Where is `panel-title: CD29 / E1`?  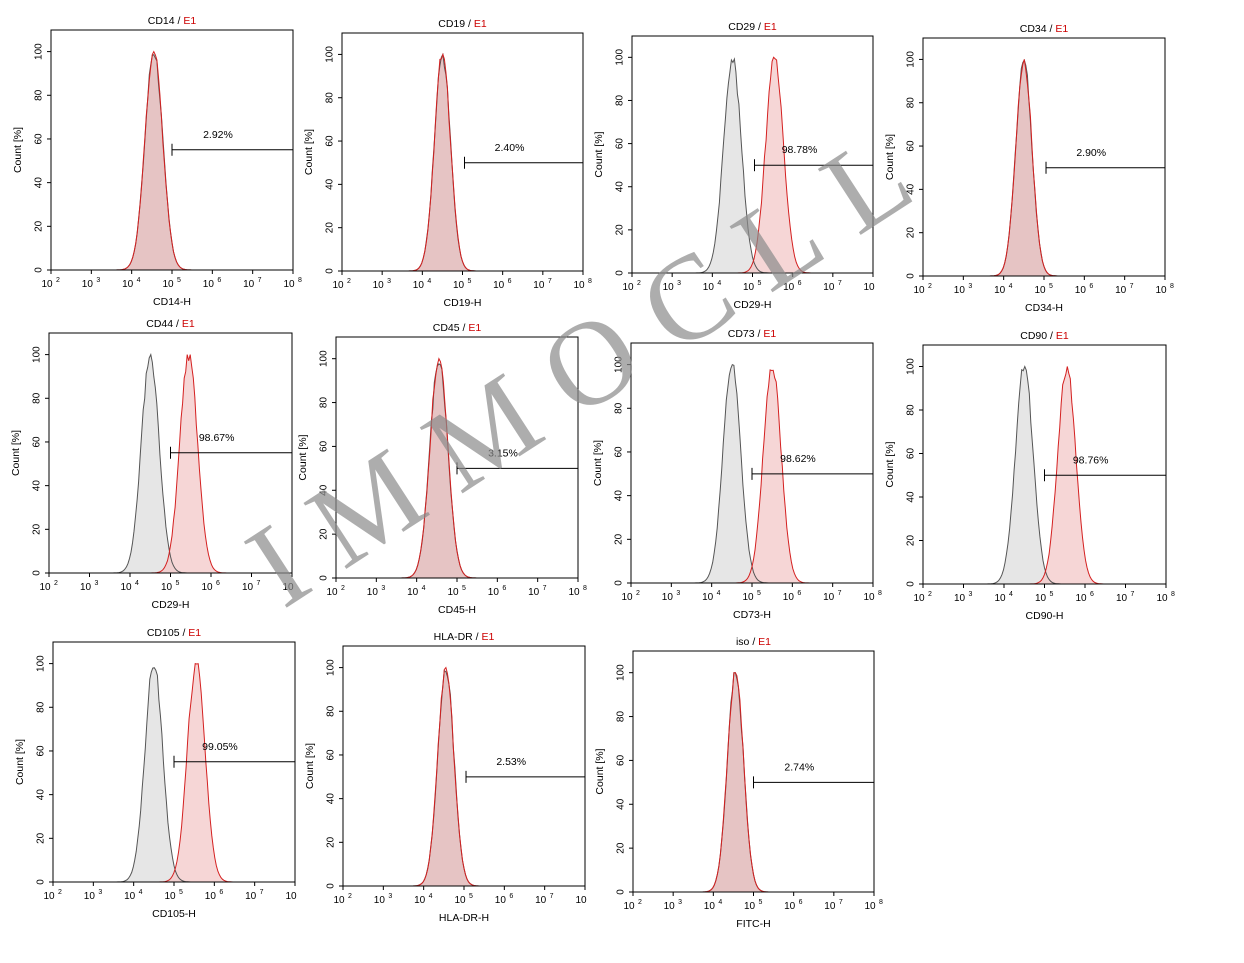
panel-title: CD29 / E1 is located at coordinates (752, 27).